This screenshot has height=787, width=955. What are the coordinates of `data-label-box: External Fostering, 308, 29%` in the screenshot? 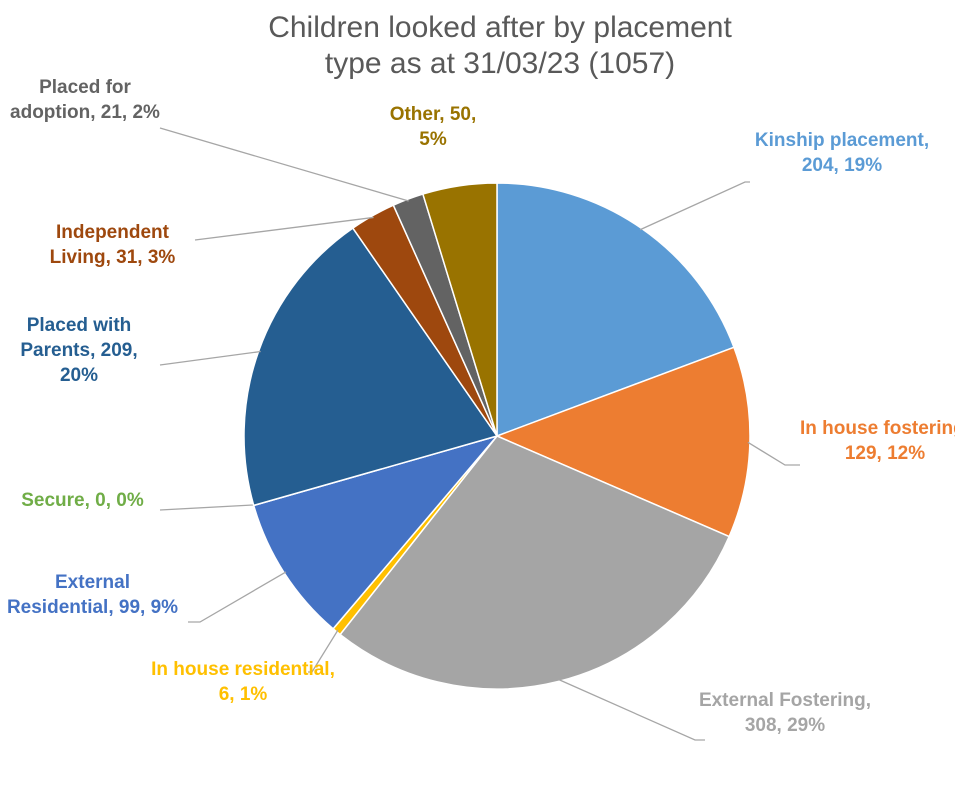 It's located at (785, 713).